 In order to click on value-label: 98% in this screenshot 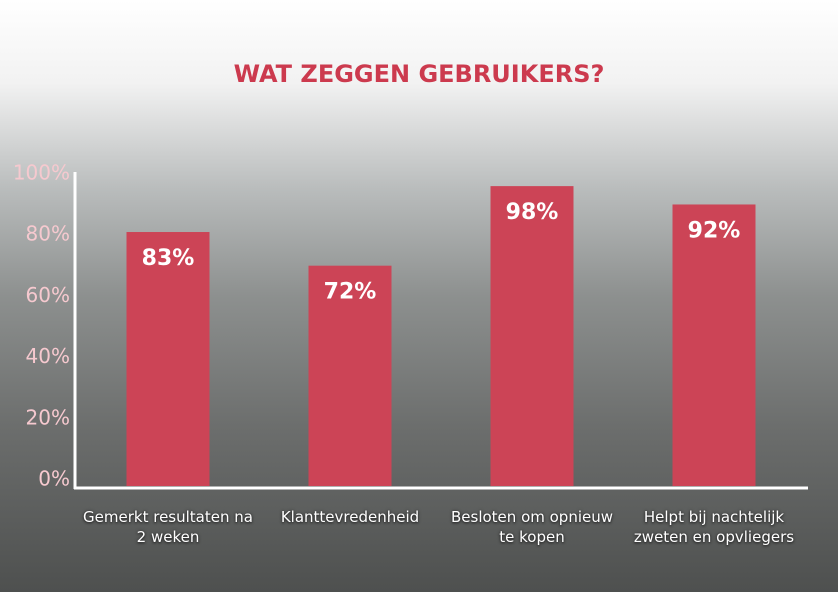, I will do `click(532, 212)`.